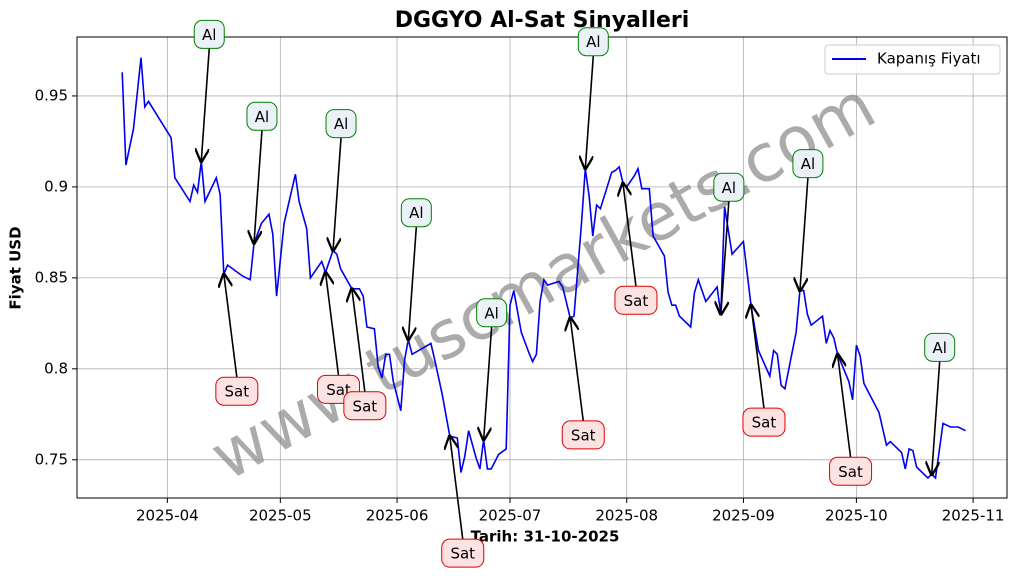 The height and width of the screenshot is (576, 1017). Describe the element at coordinates (51, 95) in the screenshot. I see `y-tick-label: 0.95` at that location.